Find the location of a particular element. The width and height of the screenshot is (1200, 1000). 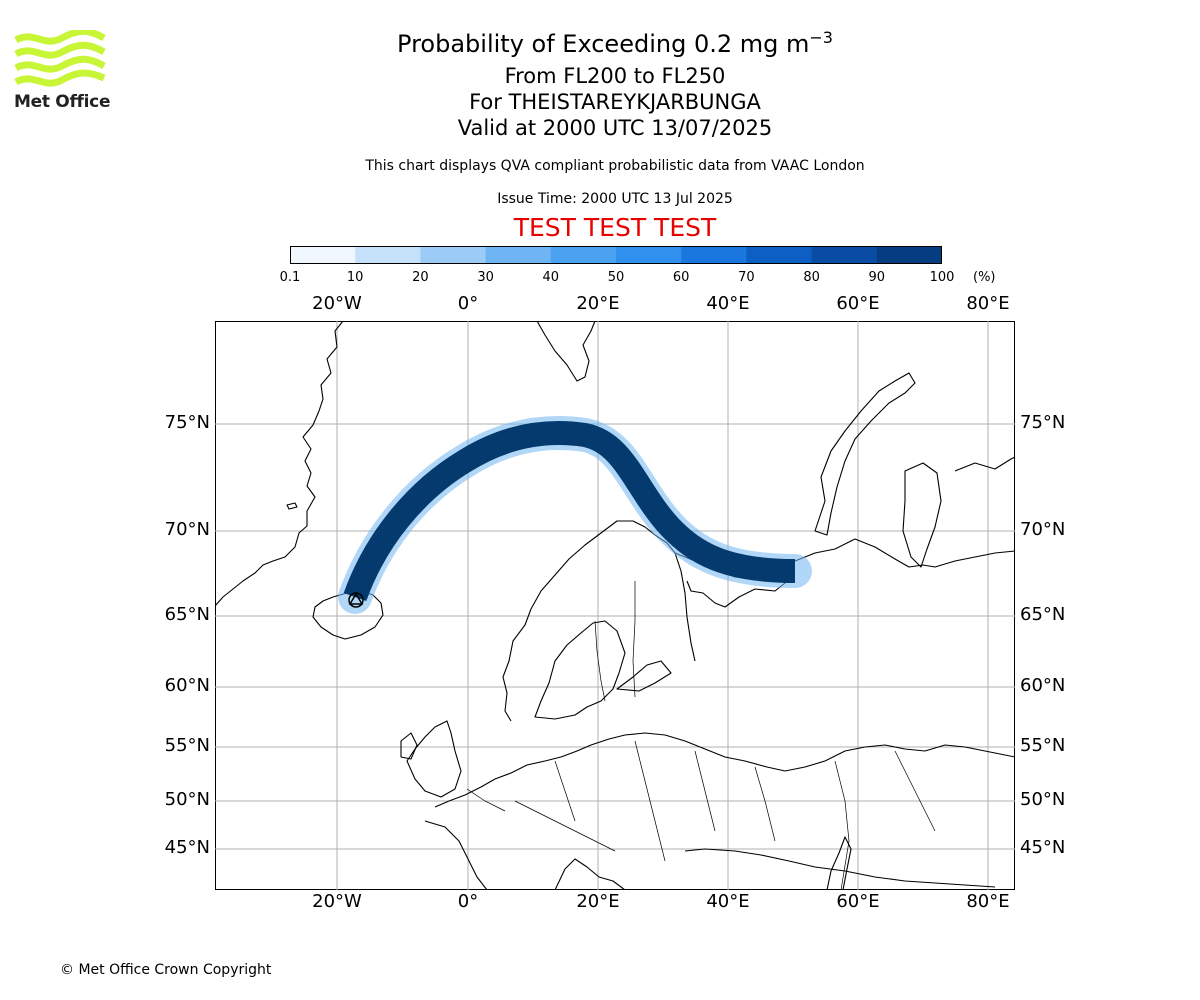

colorbar-tick-label: 30 is located at coordinates (485, 277).